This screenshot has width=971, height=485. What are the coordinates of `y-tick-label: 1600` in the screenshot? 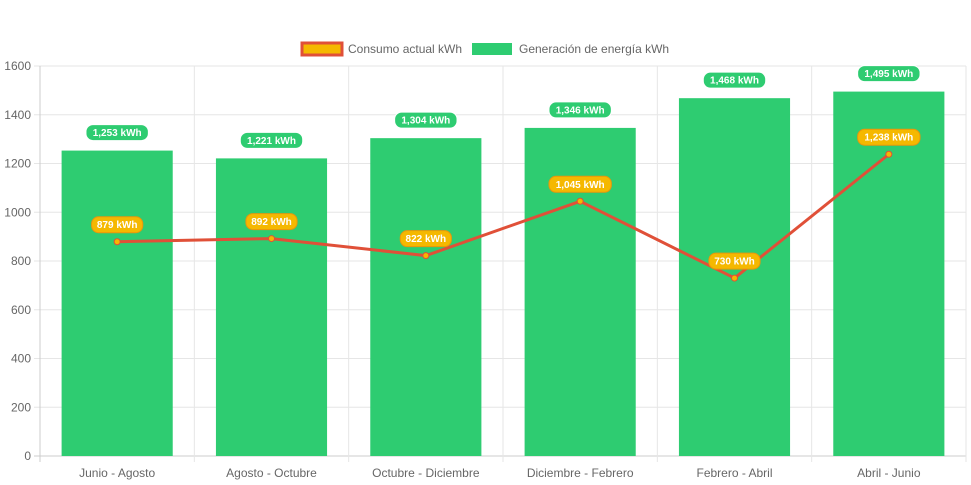 It's located at (17, 66).